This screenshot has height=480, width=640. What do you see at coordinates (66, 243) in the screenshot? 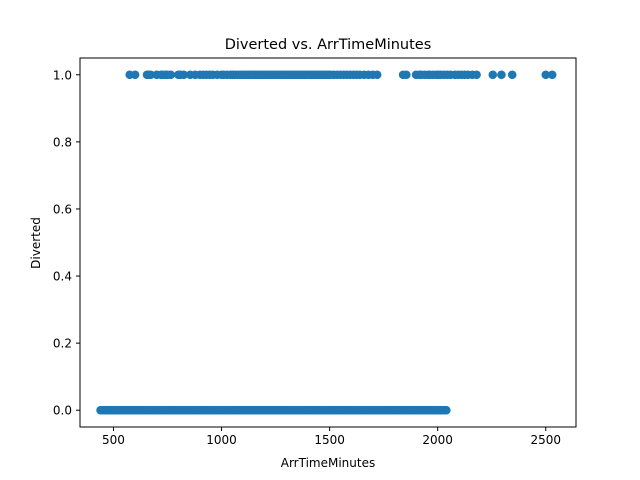
I see `y-axis: 0.0 0.2 0.4 0.6 0.8 1.0` at bounding box center [66, 243].